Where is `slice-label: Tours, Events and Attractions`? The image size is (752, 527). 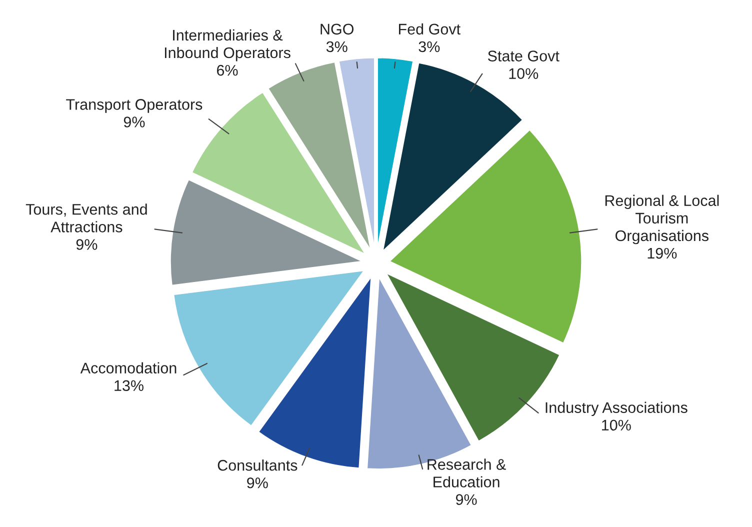 slice-label: Tours, Events and Attractions is located at coordinates (86, 218).